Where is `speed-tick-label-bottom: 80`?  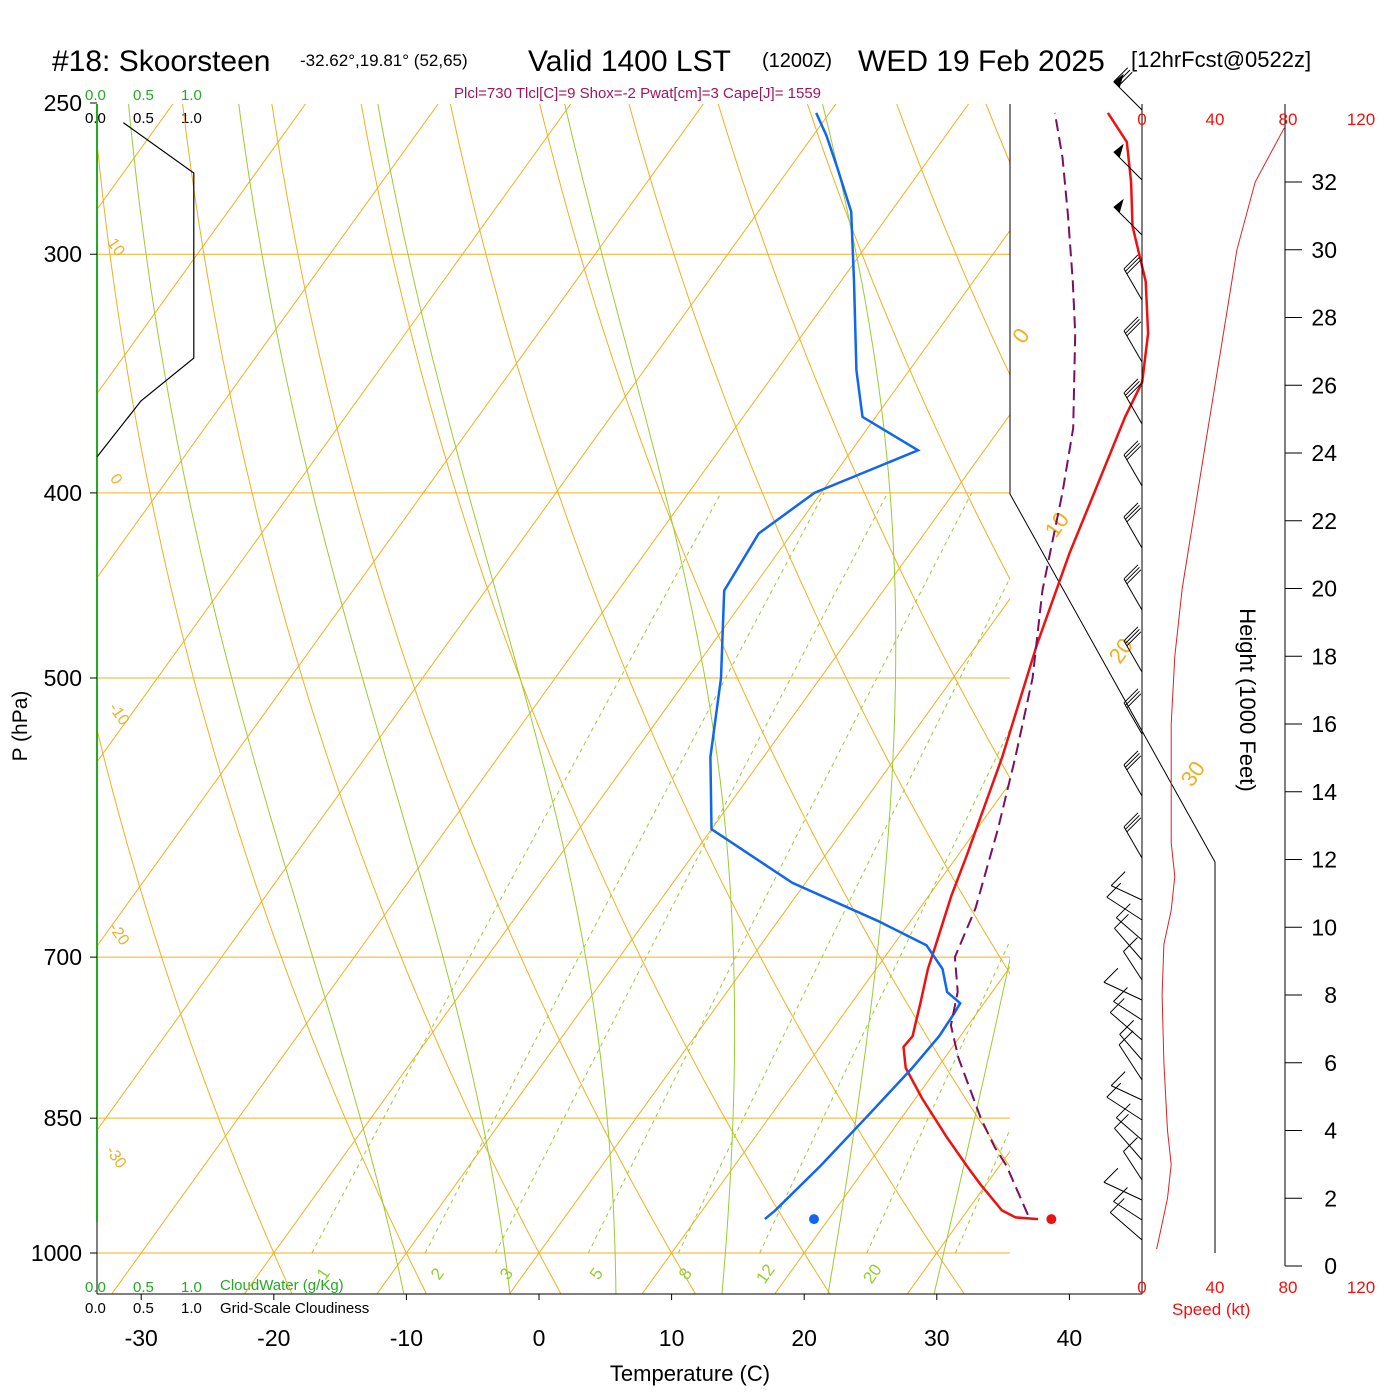 speed-tick-label-bottom: 80 is located at coordinates (1288, 1287).